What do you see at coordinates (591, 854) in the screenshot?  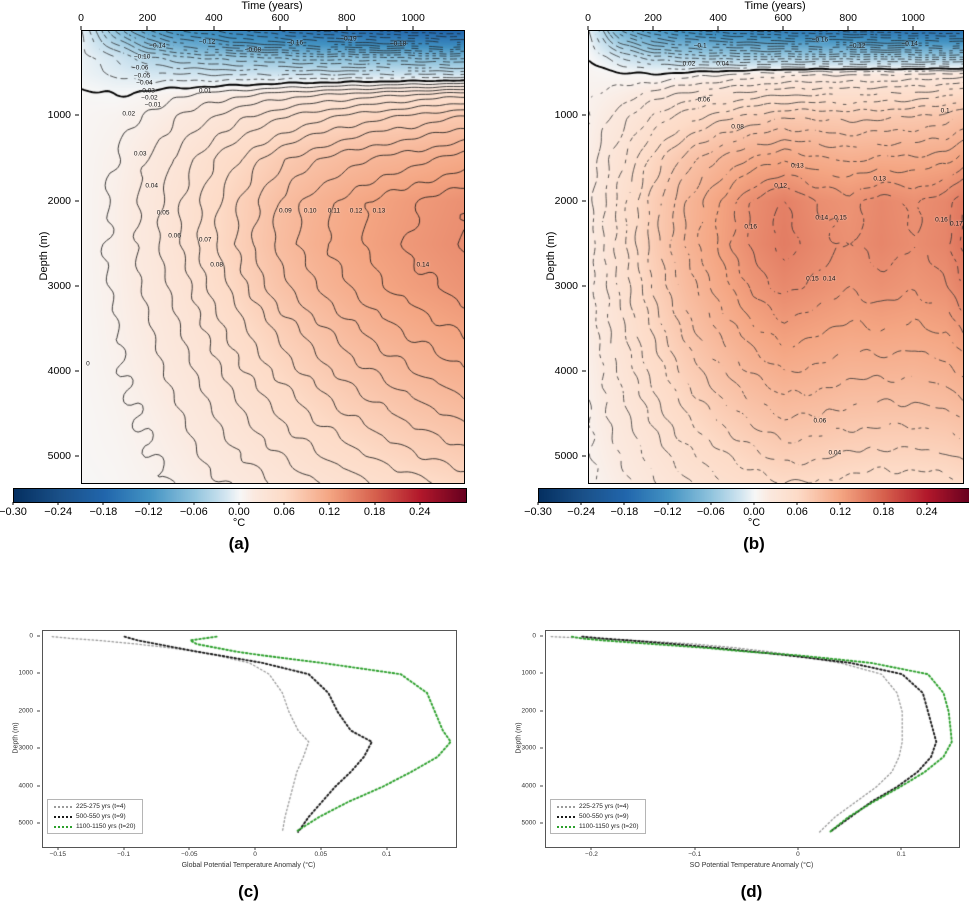 I see `x-tick-label: −0.2` at bounding box center [591, 854].